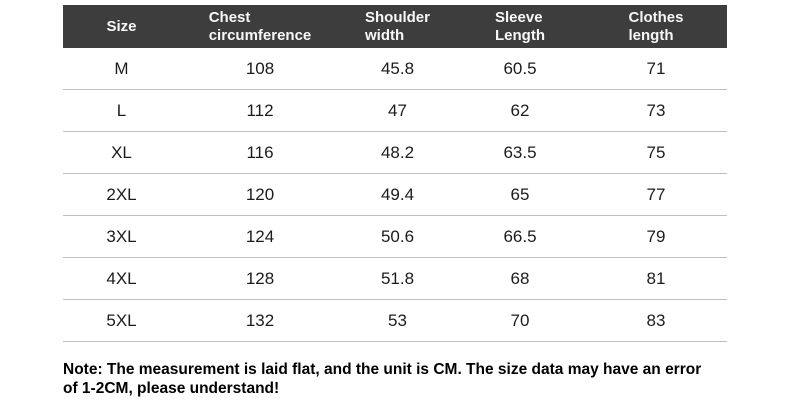  What do you see at coordinates (656, 320) in the screenshot?
I see `value-cell: 83` at bounding box center [656, 320].